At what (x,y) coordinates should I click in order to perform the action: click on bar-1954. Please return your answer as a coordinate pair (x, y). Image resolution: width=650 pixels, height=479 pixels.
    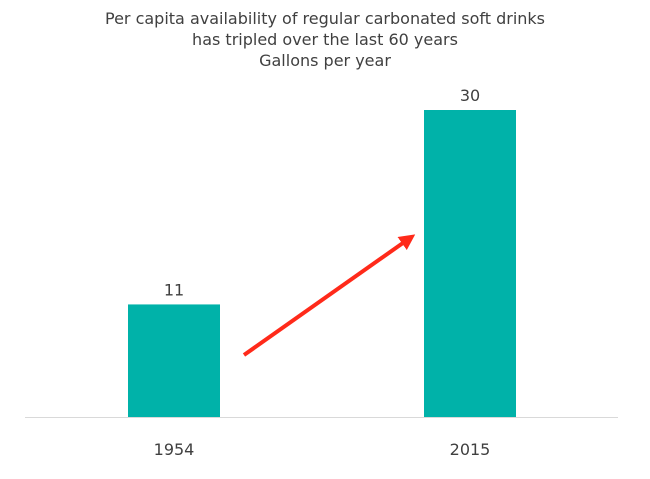
    Looking at the image, I should click on (174, 360).